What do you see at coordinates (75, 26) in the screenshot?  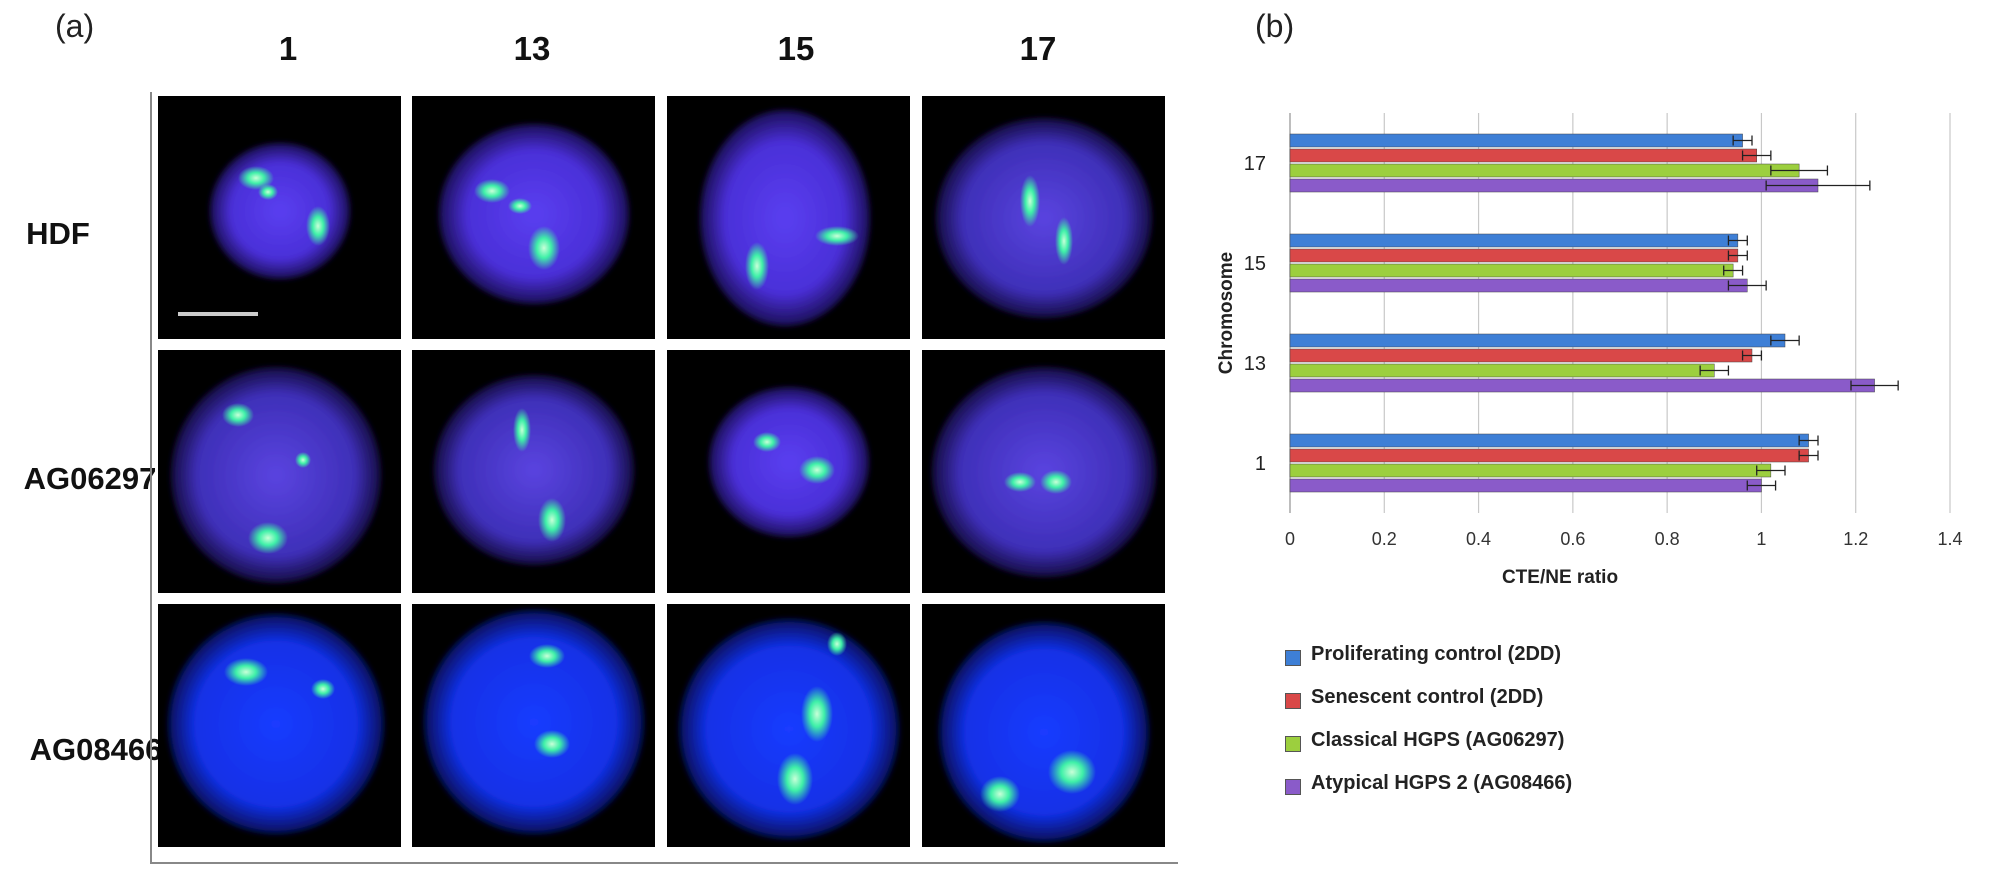 I see `panel-a-label: (a)` at bounding box center [75, 26].